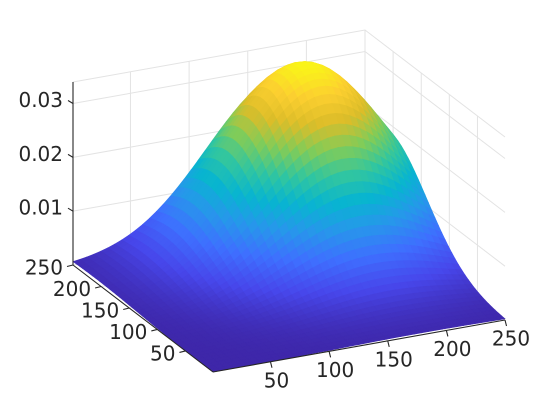  What do you see at coordinates (40, 154) in the screenshot?
I see `z-tick-label: 0.02` at bounding box center [40, 154].